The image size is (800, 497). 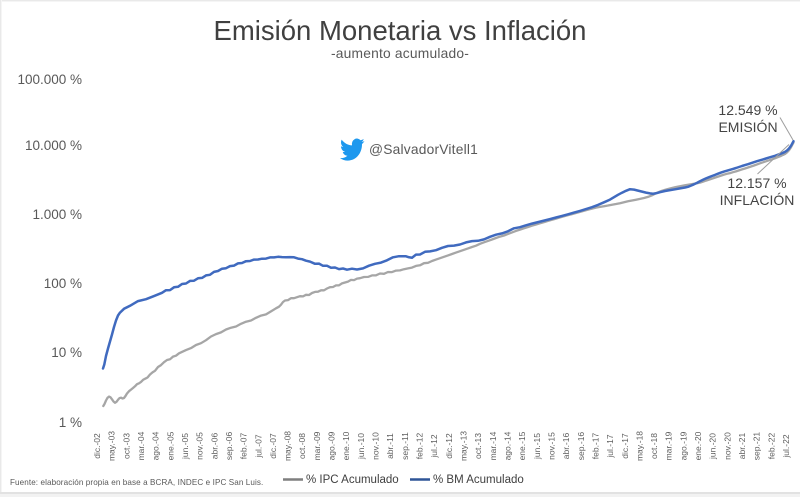 What do you see at coordinates (522, 445) in the screenshot?
I see `svg-text: ene.-15` at bounding box center [522, 445].